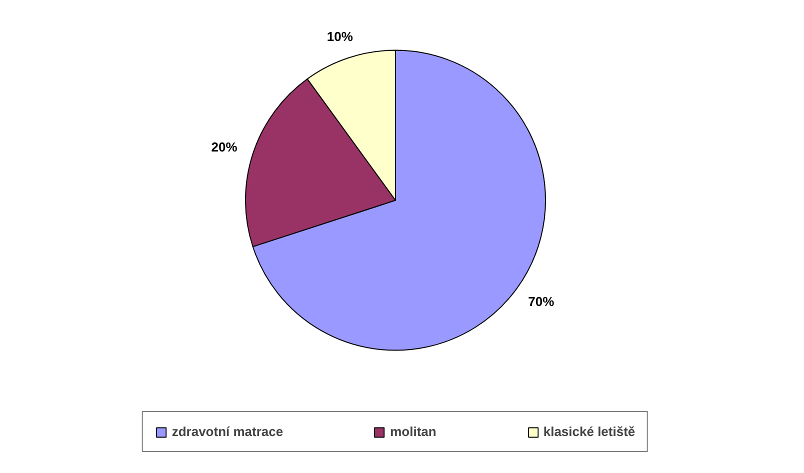 This screenshot has width=804, height=473. Describe the element at coordinates (340, 36) in the screenshot. I see `data-label: 10%` at that location.